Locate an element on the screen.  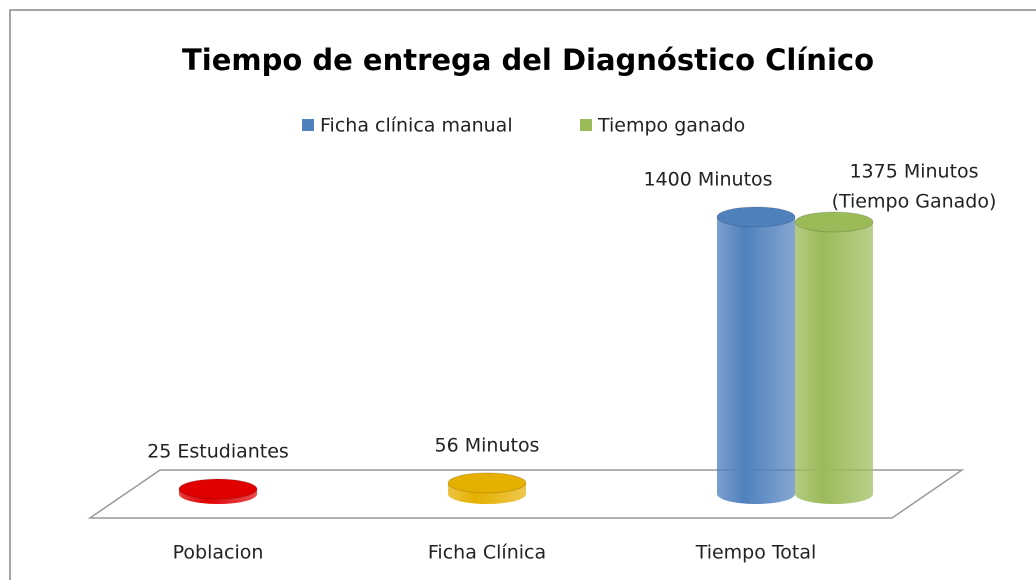
legend-label: Ficha clínica manual is located at coordinates (416, 126).